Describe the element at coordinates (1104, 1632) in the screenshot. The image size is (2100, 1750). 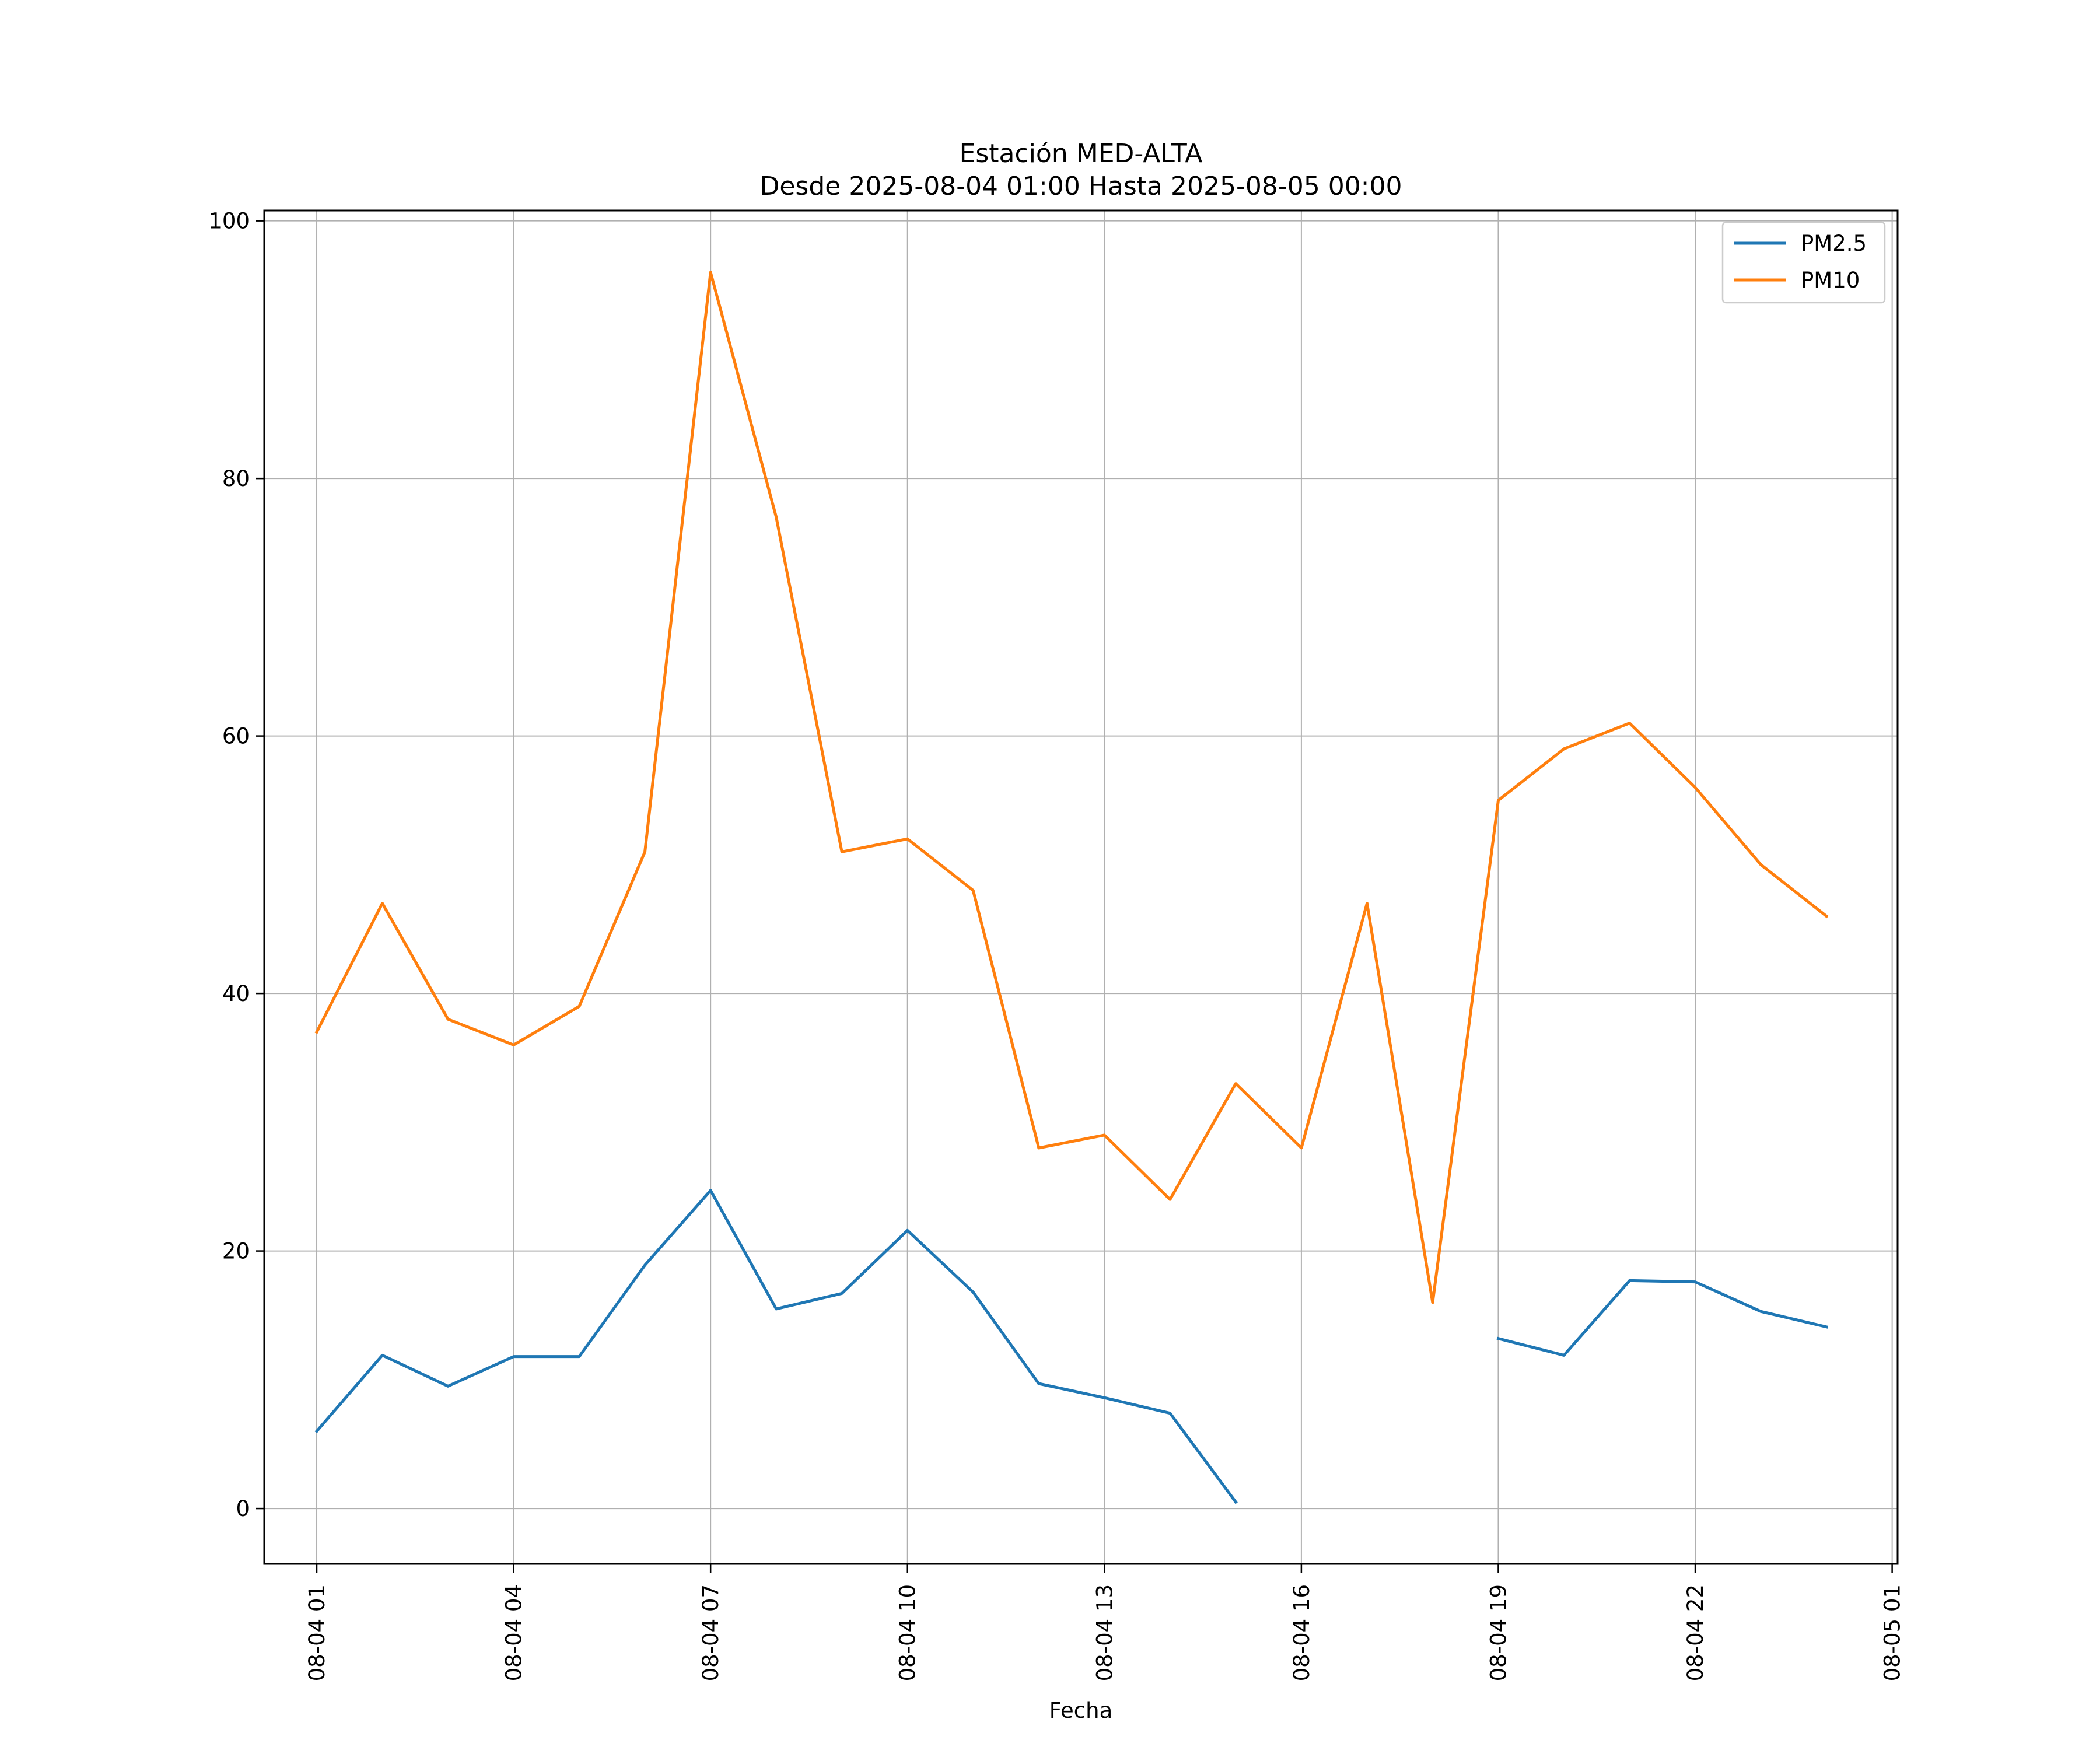
I see `x-tick-label: 08-04 13` at that location.